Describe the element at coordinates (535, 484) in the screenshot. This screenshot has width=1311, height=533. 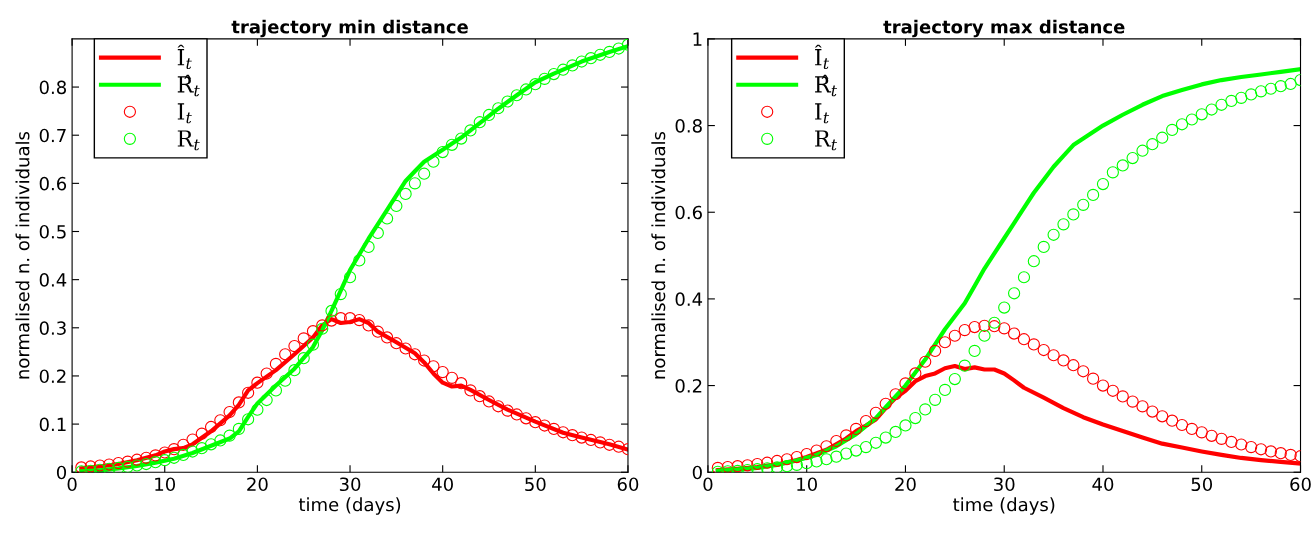
I see `x-tick-label: 50` at that location.